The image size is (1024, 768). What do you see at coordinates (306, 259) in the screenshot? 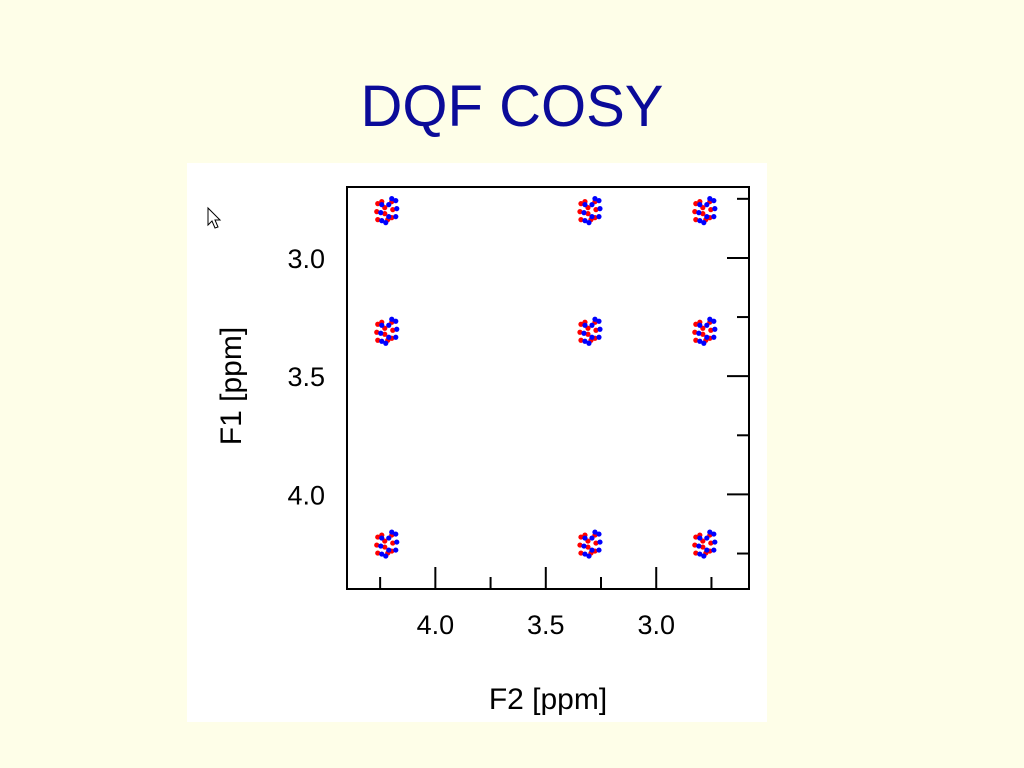
I see `y-tick-label: 3.0` at bounding box center [306, 259].